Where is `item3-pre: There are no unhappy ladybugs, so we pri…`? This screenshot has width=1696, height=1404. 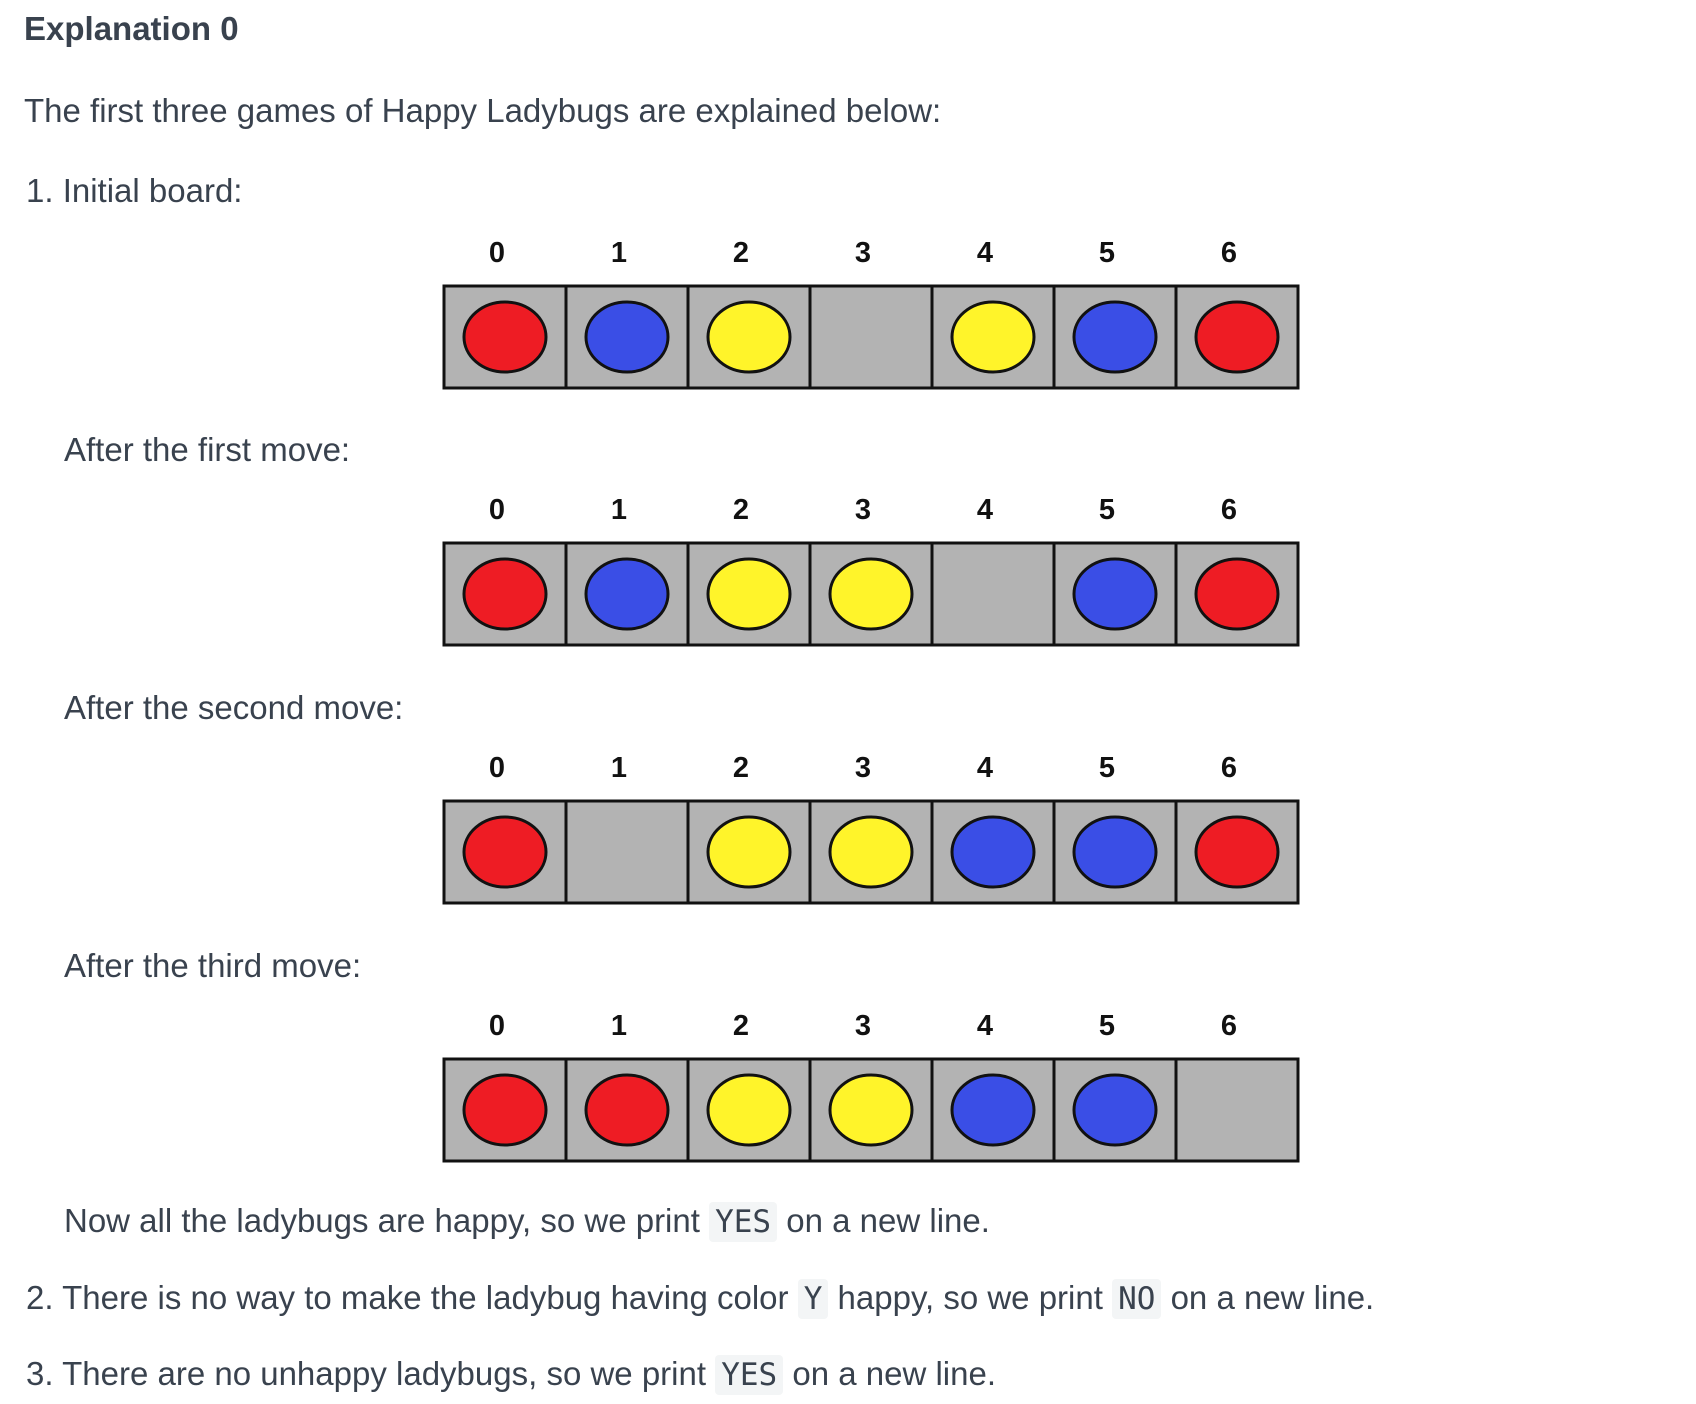
item3-pre: There are no unhappy ladybugs, so we pri… is located at coordinates (384, 1373).